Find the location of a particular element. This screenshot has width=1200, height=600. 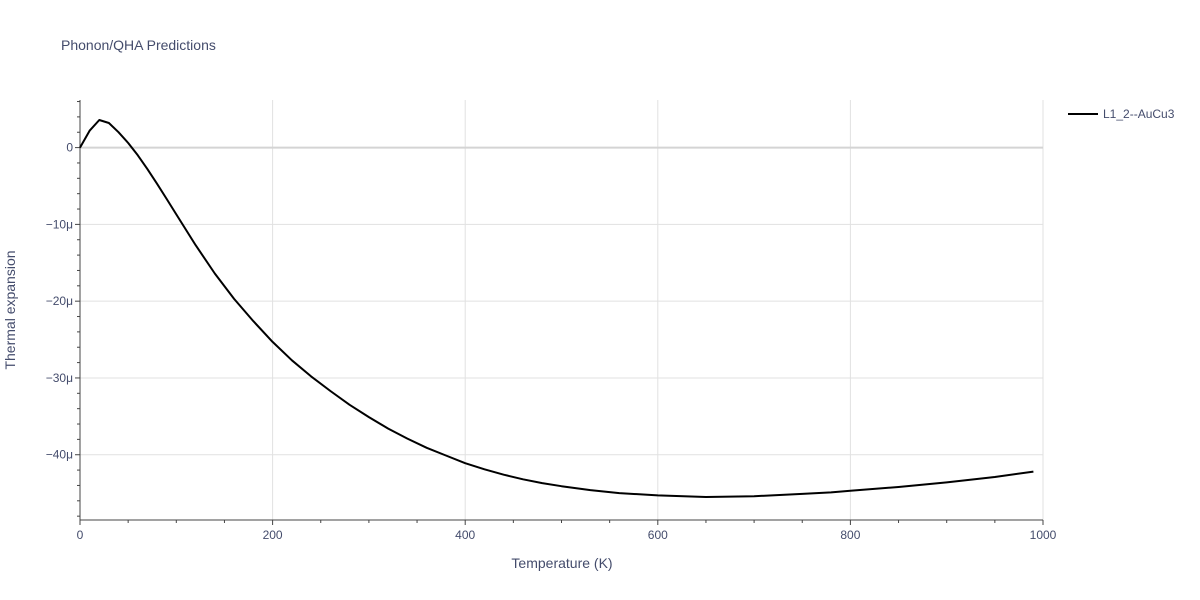

x-tick-label: 600 is located at coordinates (658, 535).